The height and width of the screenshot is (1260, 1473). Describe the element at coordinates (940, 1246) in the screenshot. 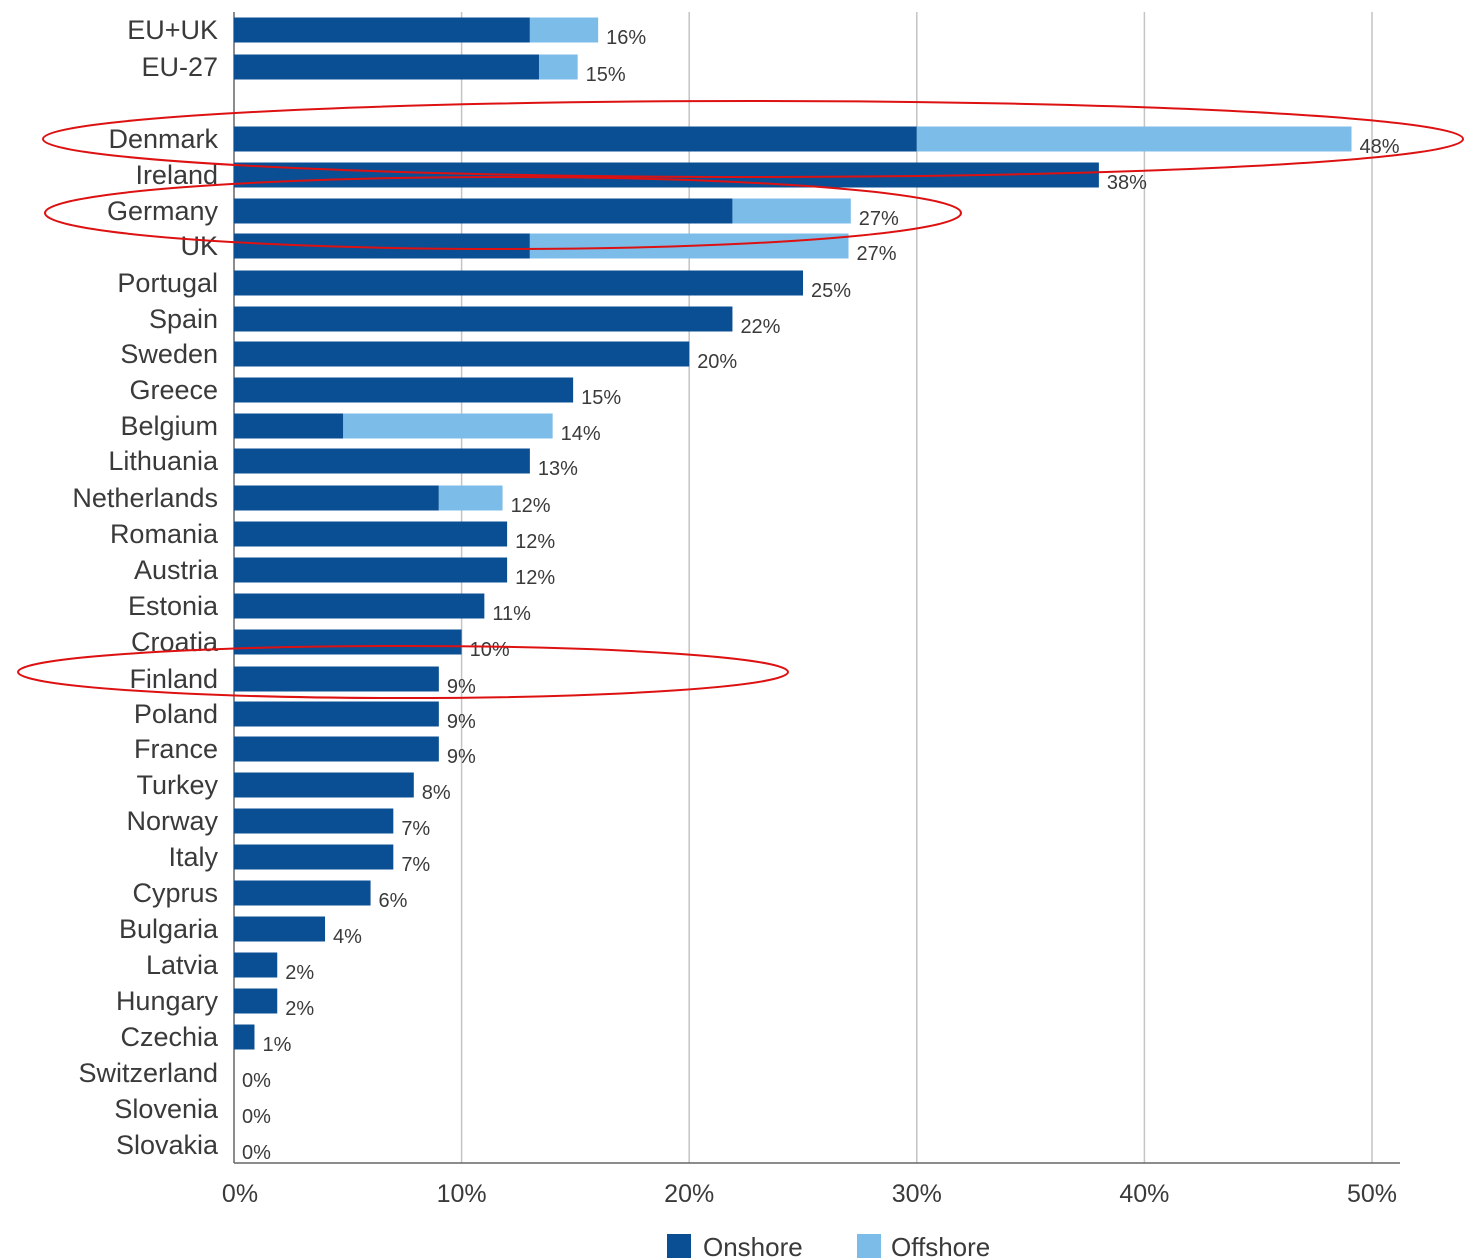

I see `legend-label-offshore: Offshore` at that location.